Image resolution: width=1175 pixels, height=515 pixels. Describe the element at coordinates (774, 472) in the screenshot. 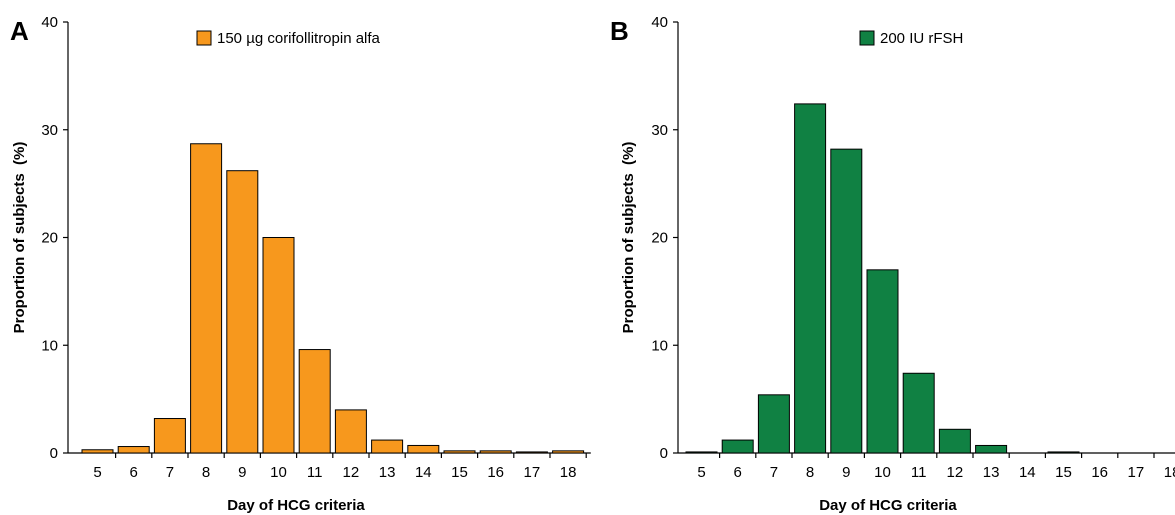

I see `panel-b-x-tick-label: 7` at that location.